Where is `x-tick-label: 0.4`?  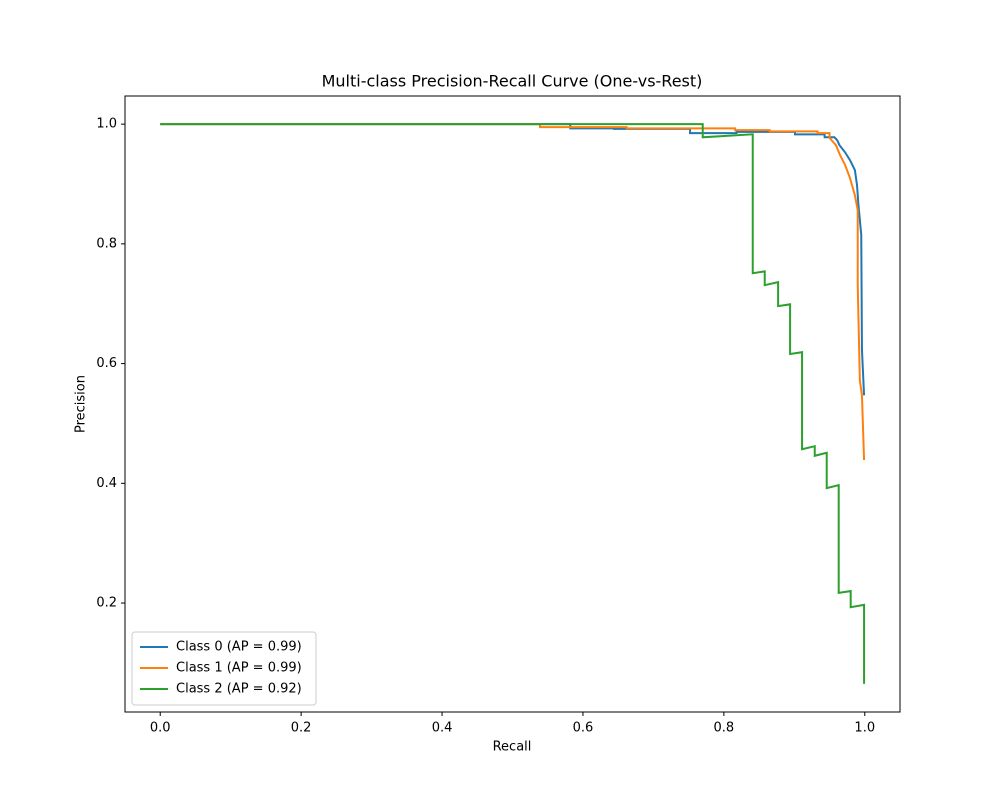
x-tick-label: 0.4 is located at coordinates (442, 728).